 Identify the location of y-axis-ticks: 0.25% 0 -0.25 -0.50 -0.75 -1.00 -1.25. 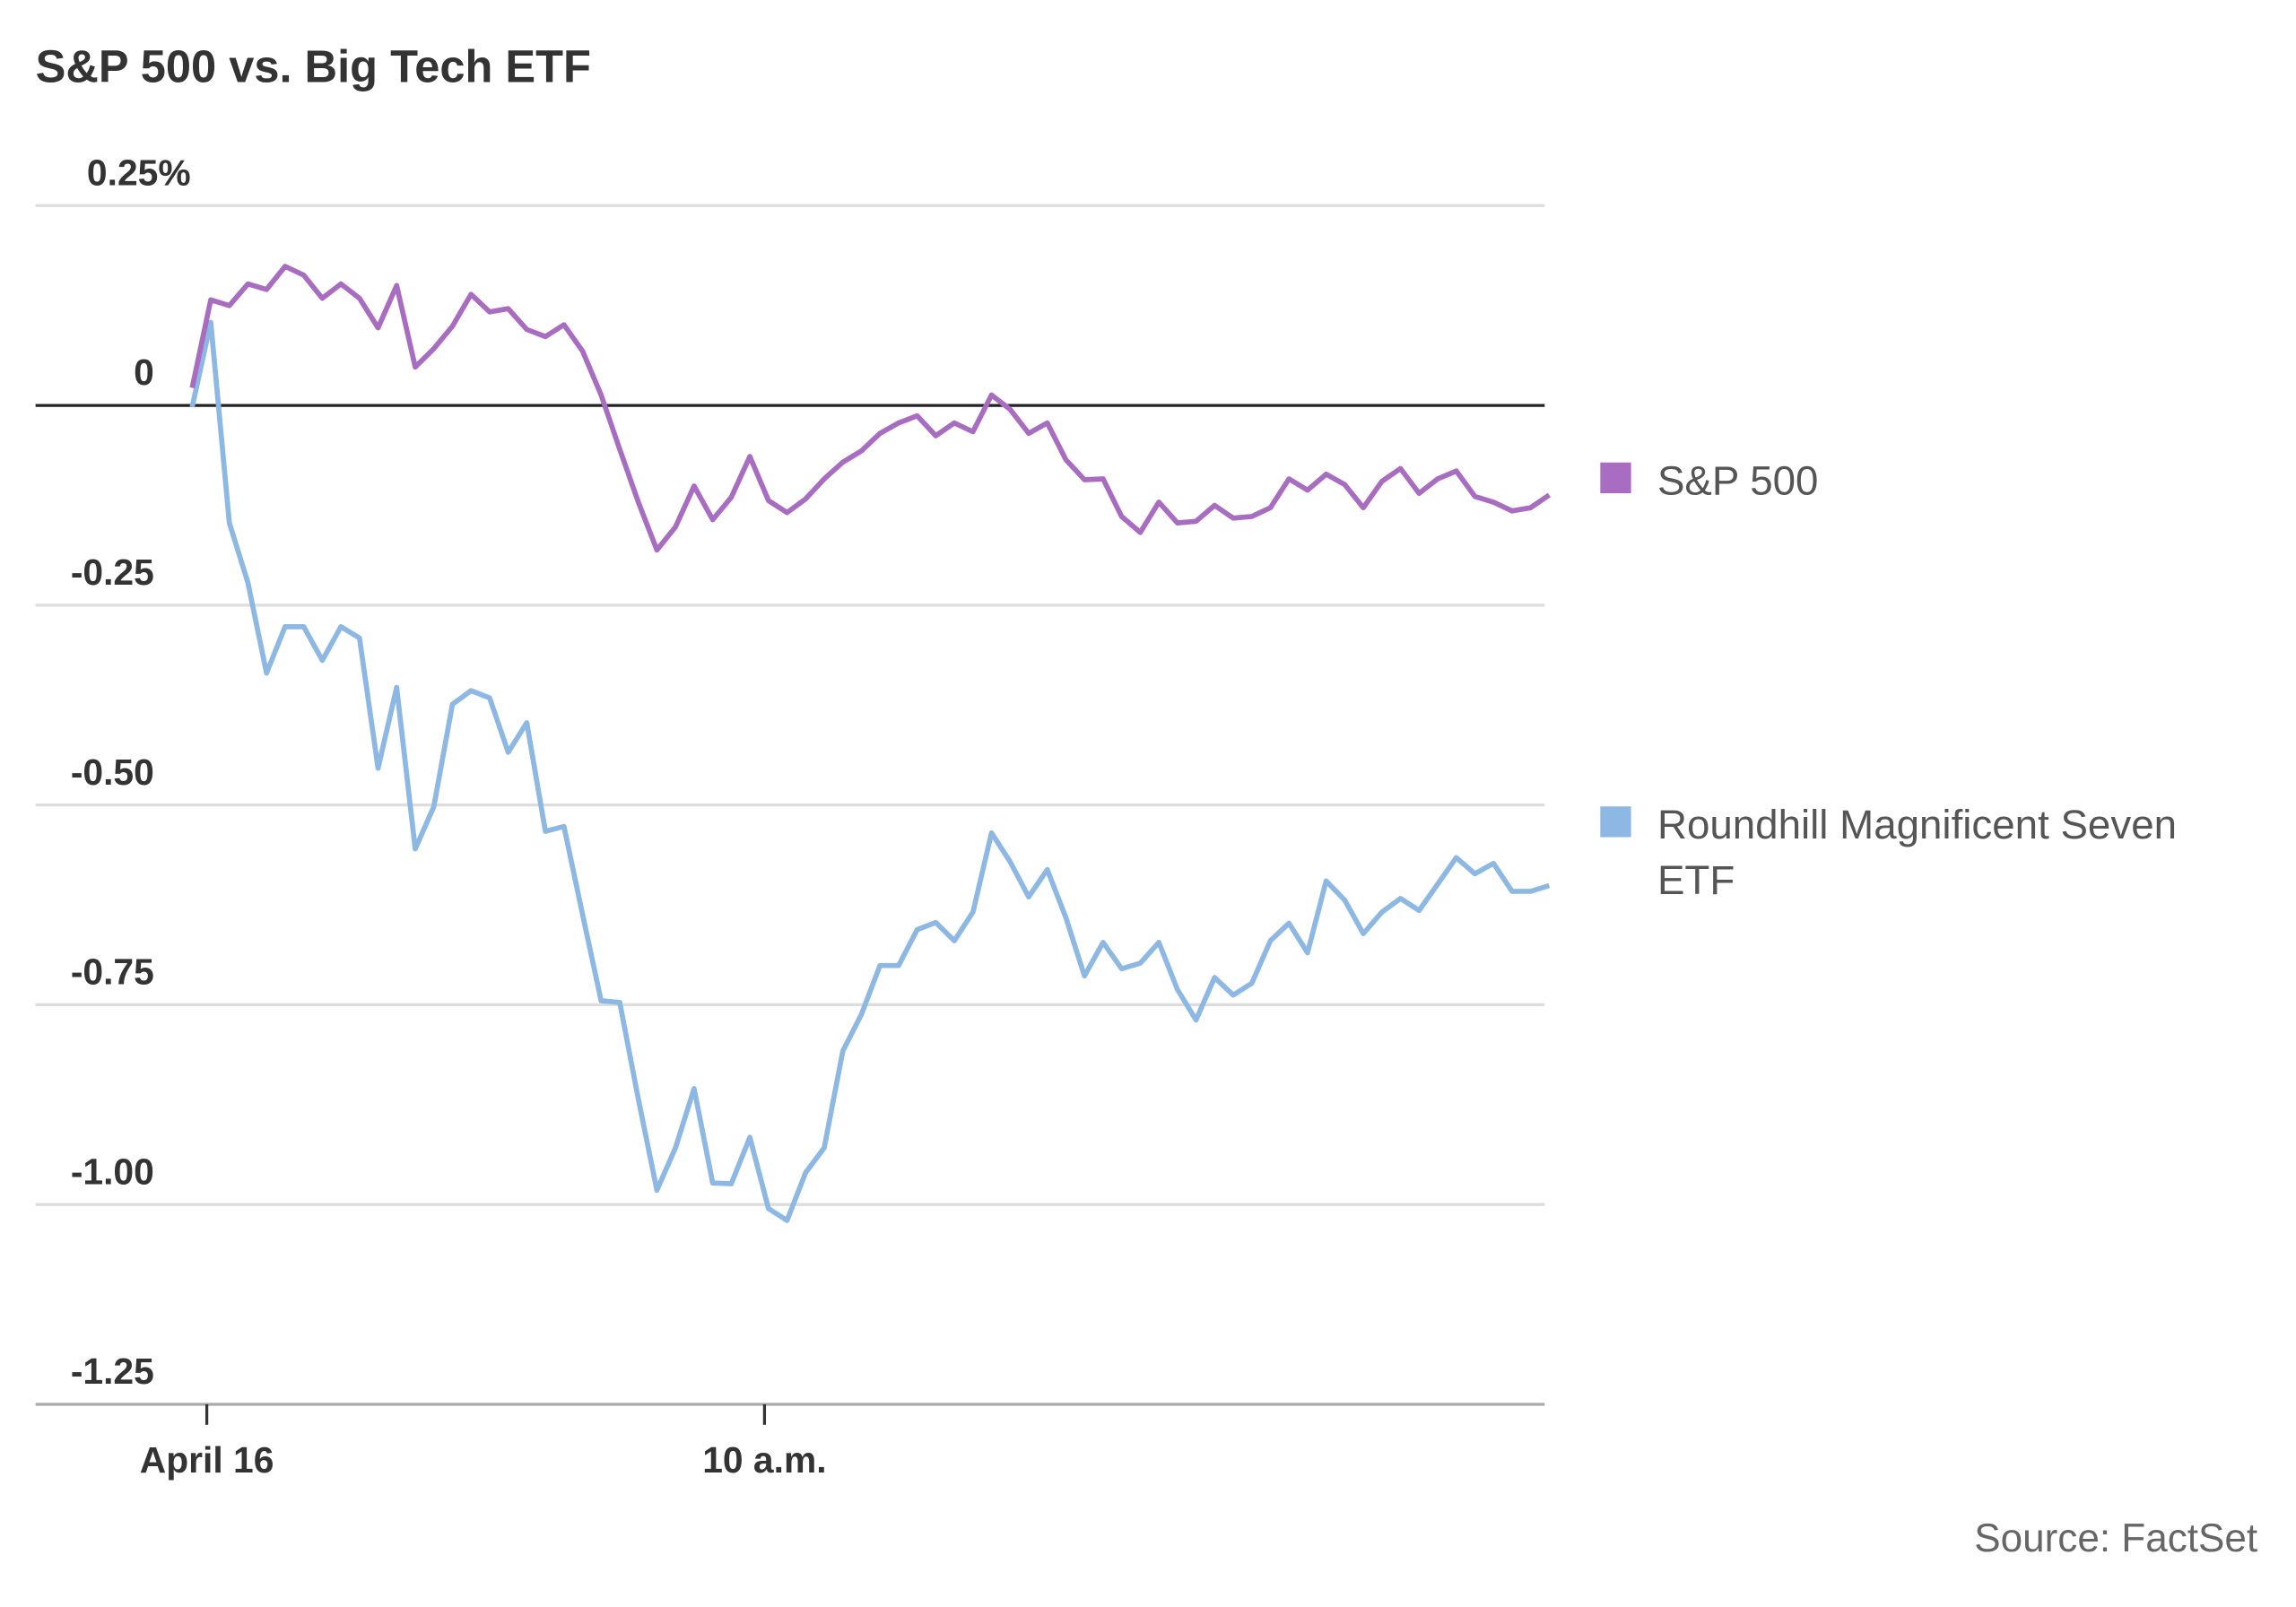
(131, 772).